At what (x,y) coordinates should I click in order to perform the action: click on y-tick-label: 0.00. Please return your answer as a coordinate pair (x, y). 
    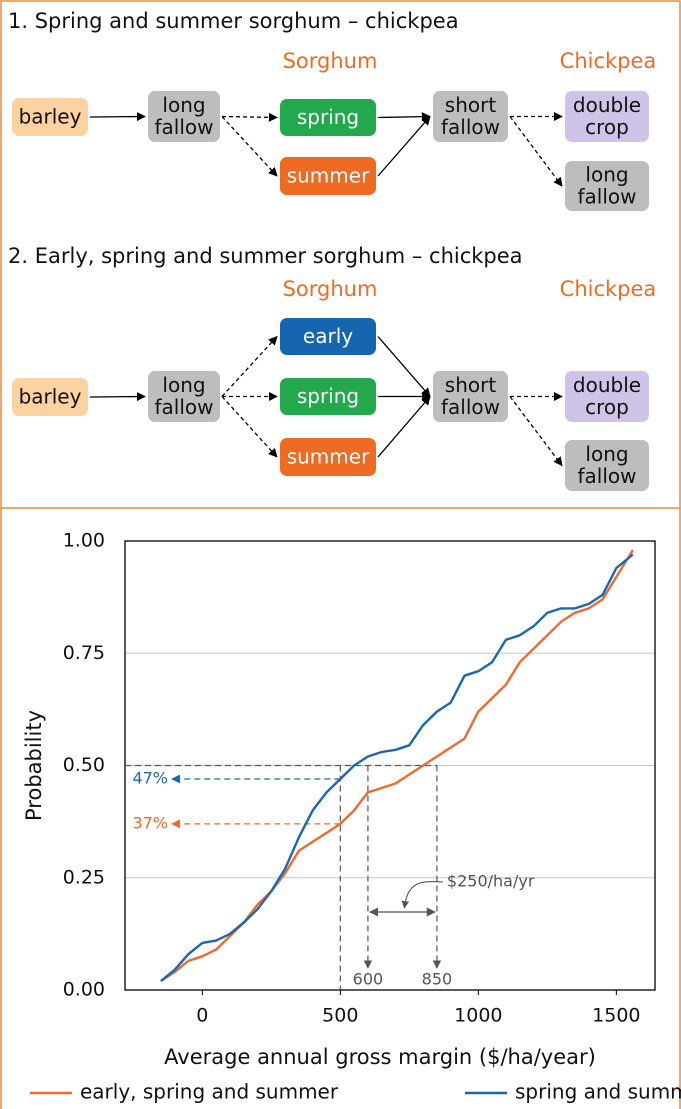
    Looking at the image, I should click on (84, 990).